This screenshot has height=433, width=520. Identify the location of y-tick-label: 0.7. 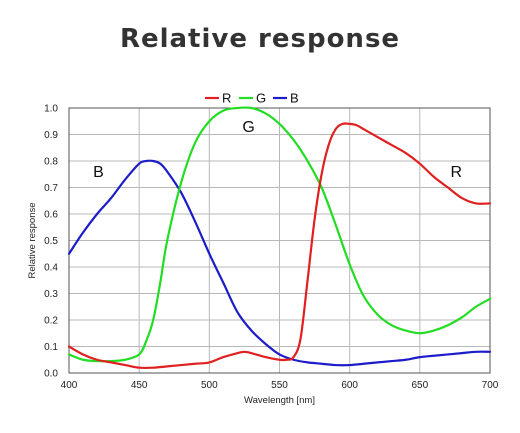
(51, 188).